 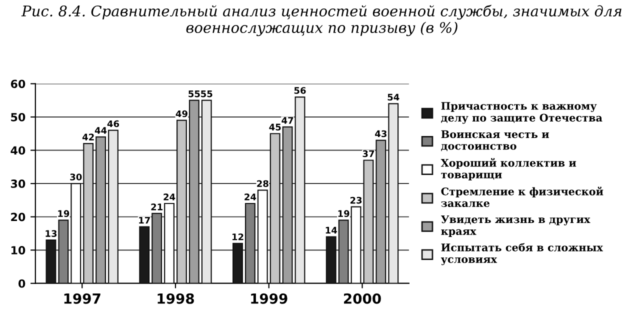 I want to click on data-label: 42, so click(x=88, y=137).